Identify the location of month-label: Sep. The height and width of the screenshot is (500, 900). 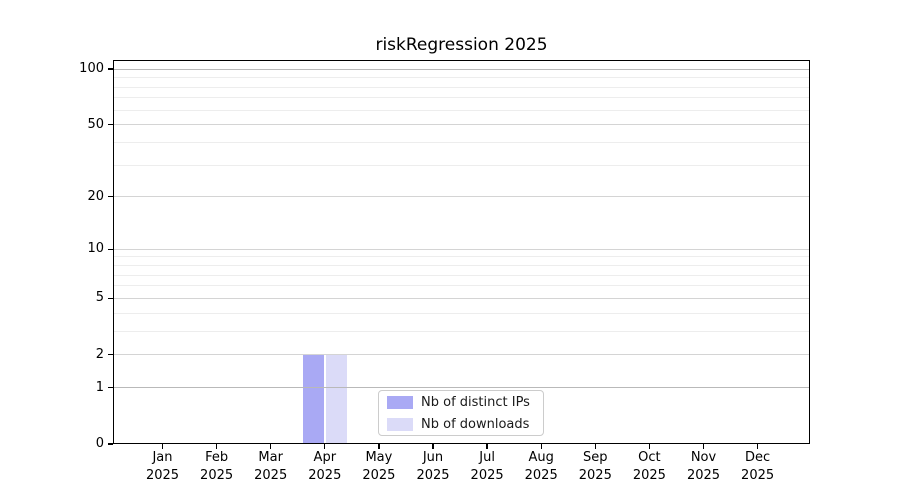
(595, 457).